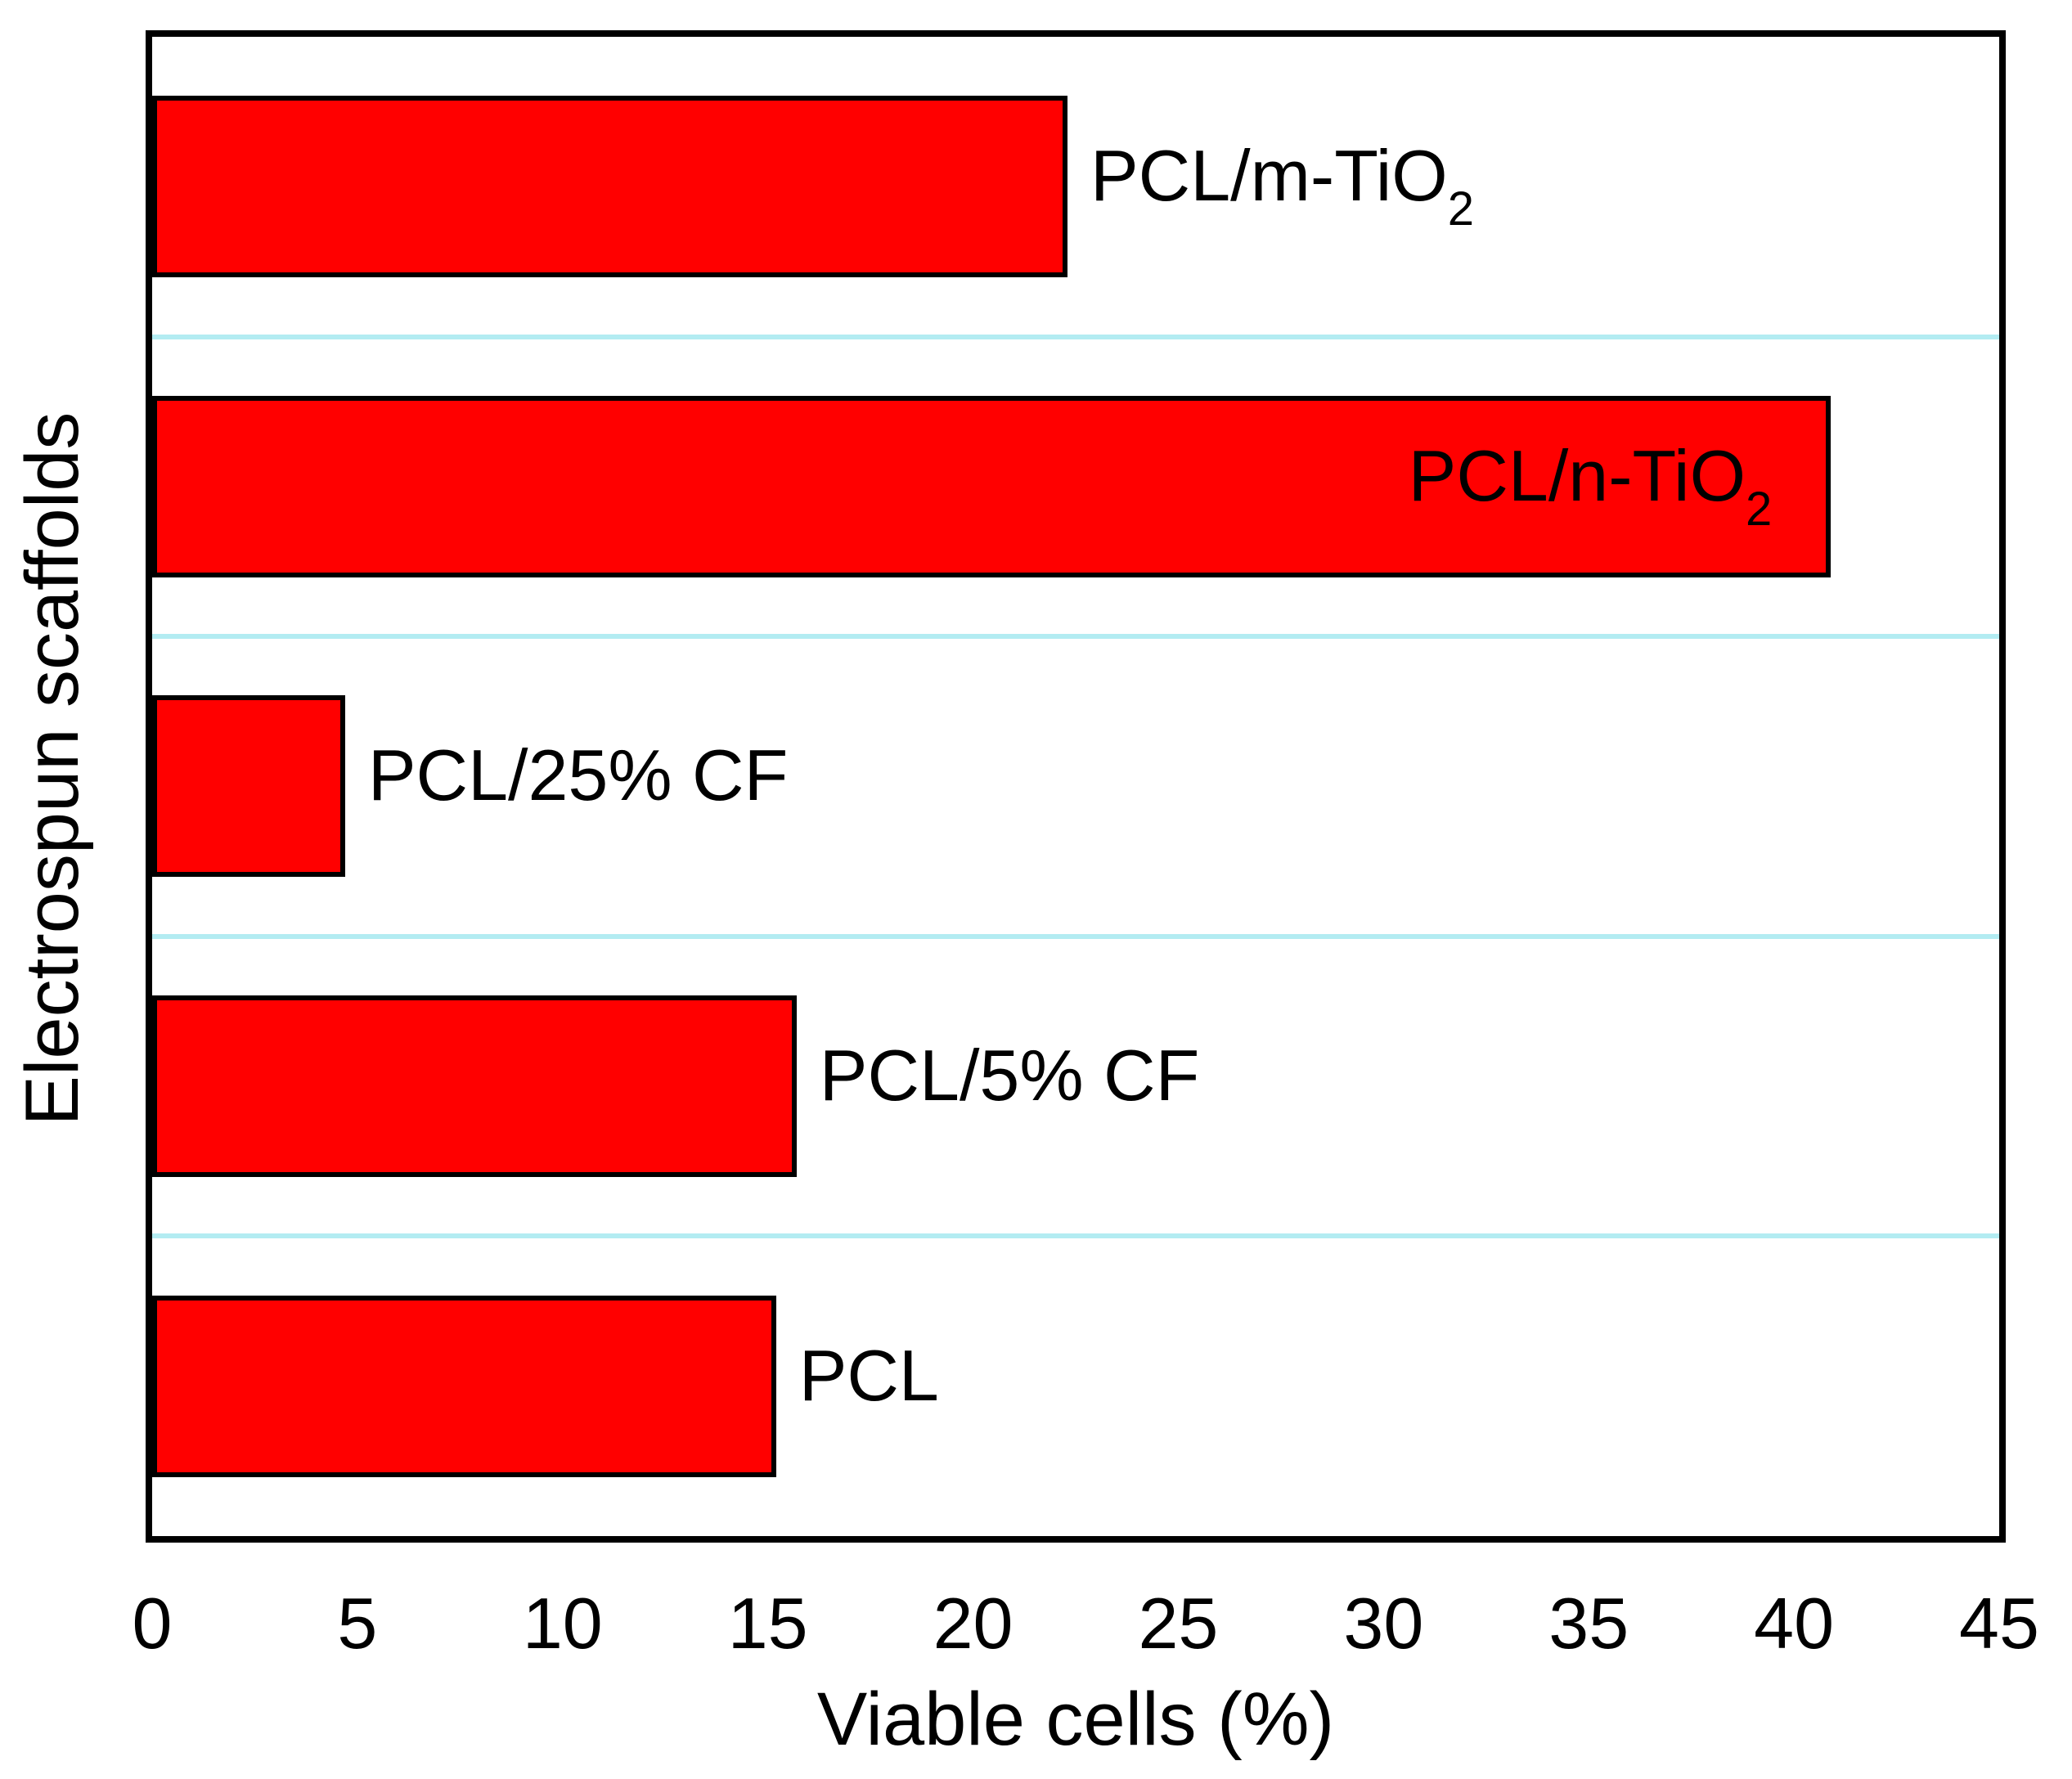  What do you see at coordinates (609, 187) in the screenshot?
I see `bar-pcl-m-tio2` at bounding box center [609, 187].